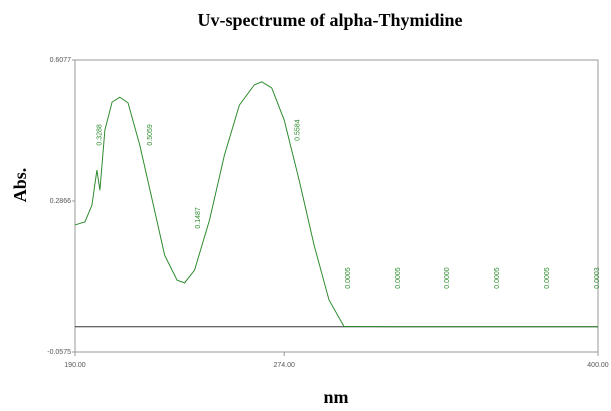 This screenshot has height=411, width=611. Describe the element at coordinates (59, 352) in the screenshot. I see `y-tick-label: -0.0575` at that location.